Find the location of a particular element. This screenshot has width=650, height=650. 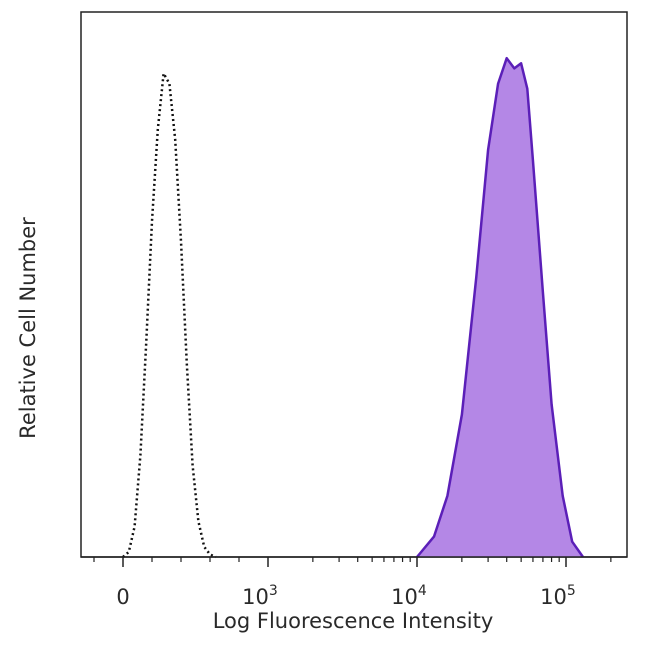

dotted-histogram-series is located at coordinates (169, 315).